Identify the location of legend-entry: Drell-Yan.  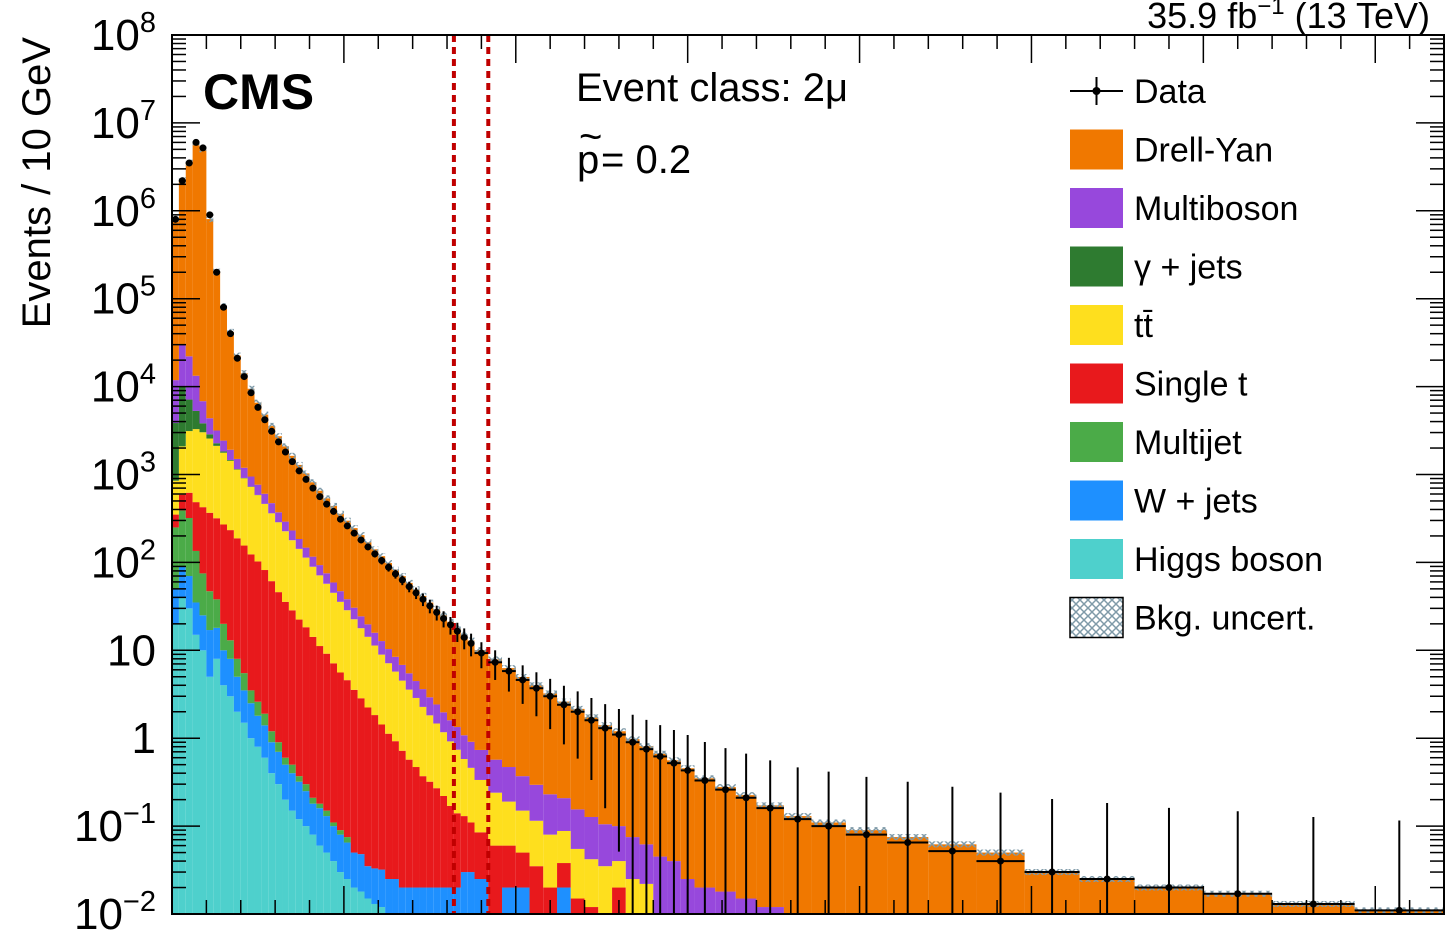
(1171, 149).